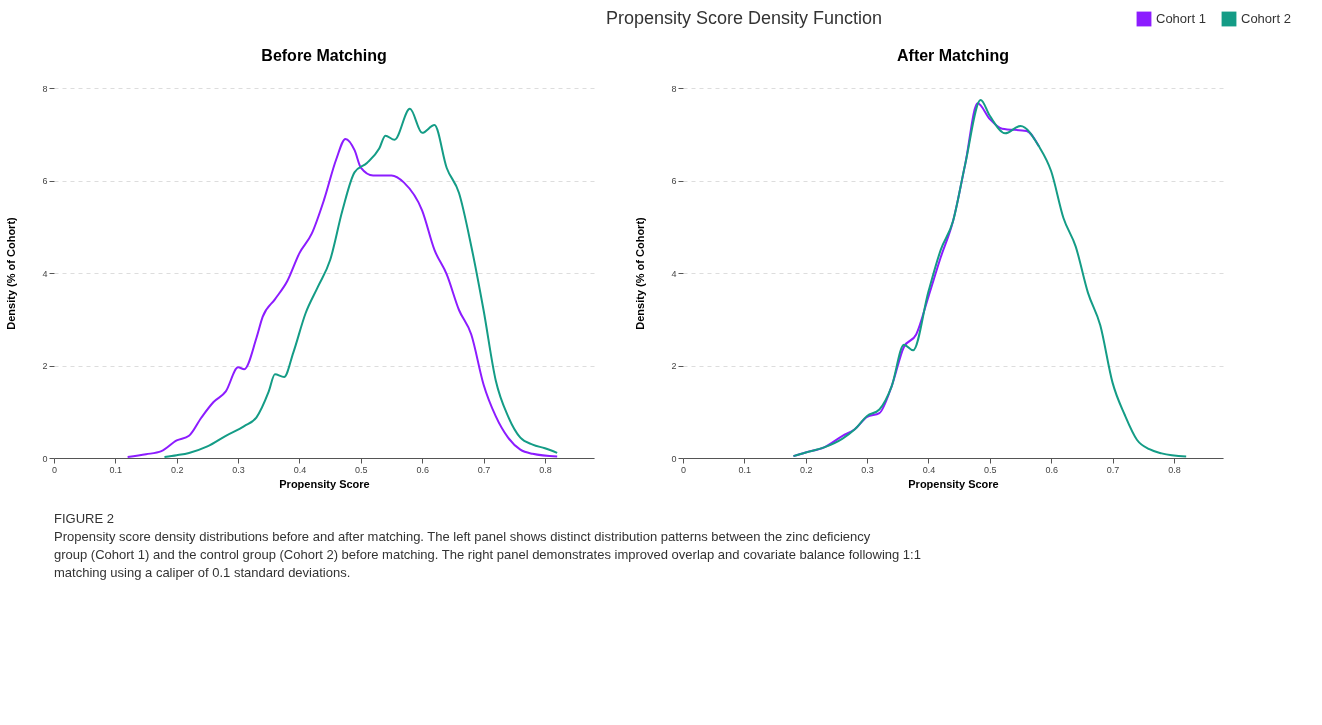 The width and height of the screenshot is (1322, 725). I want to click on text: Propensity score density distributions before and after matching. The left panel shows distinct distribution patterns between the zinc deficiency group (Cohort 1) and the control group (Cohort 2) before matching. The right panel demonstrates improved overlap and covariate balance following 1:1 matching using a caliper of 0.1 standard deviations., so click(487, 554).